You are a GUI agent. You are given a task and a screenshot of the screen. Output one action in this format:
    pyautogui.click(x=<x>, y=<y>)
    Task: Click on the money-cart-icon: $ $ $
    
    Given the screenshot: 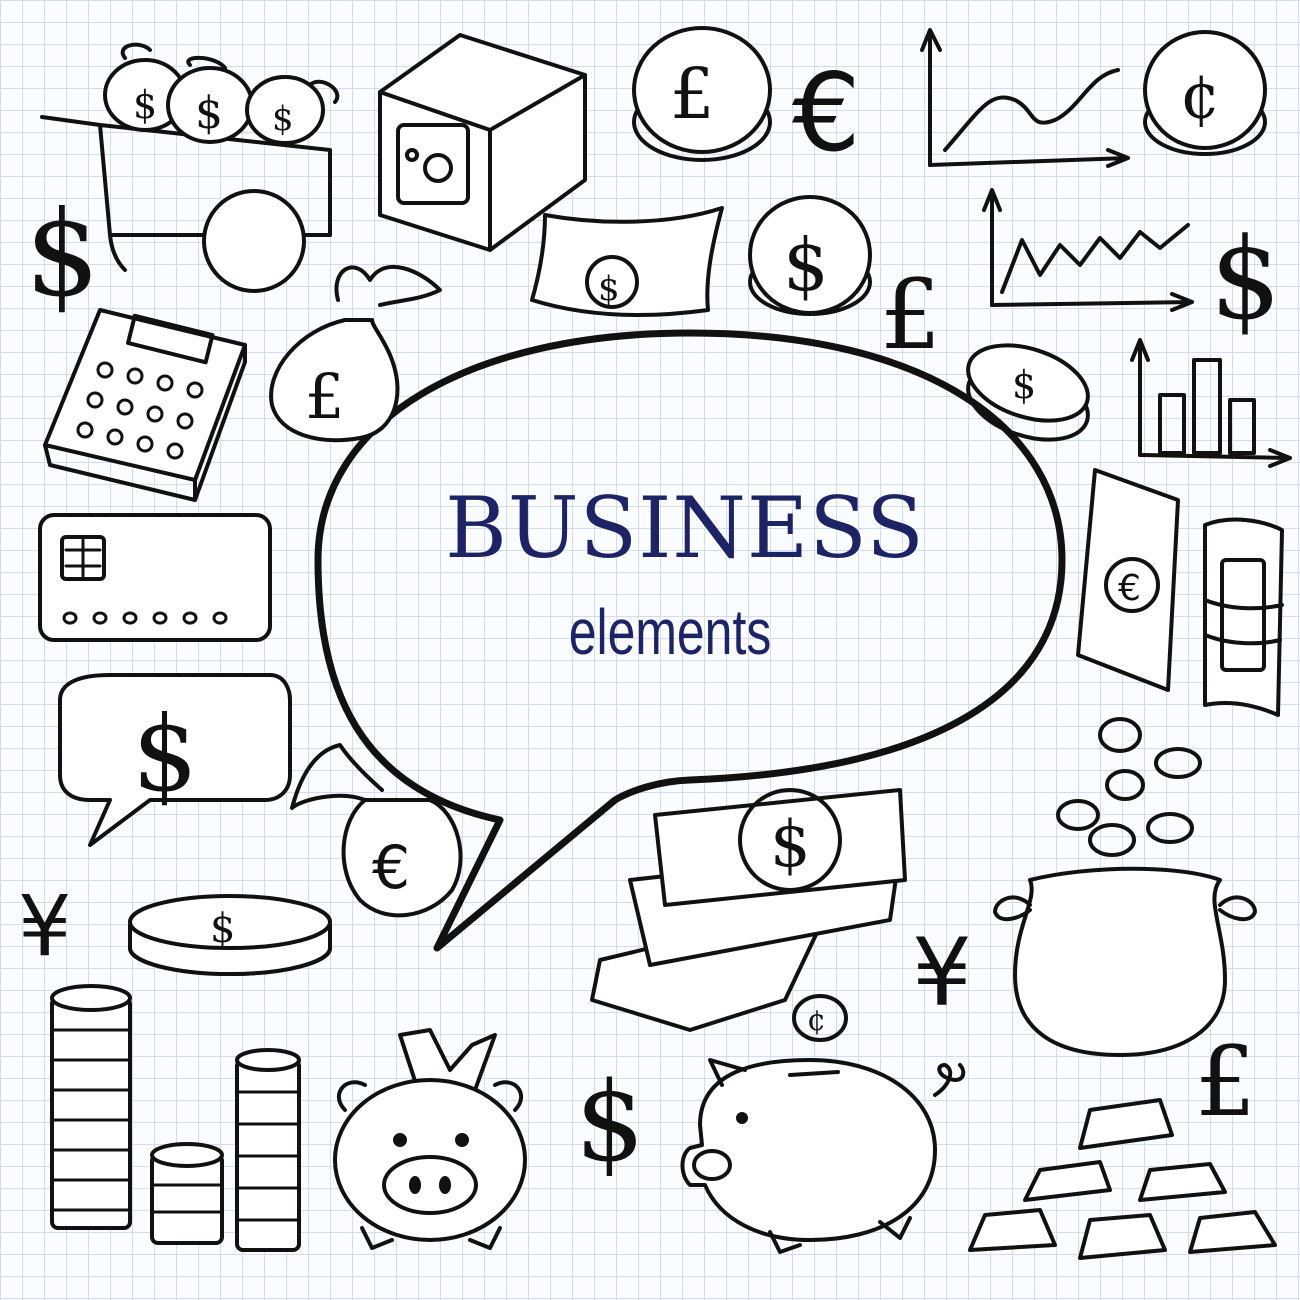 What is the action you would take?
    pyautogui.click(x=190, y=167)
    